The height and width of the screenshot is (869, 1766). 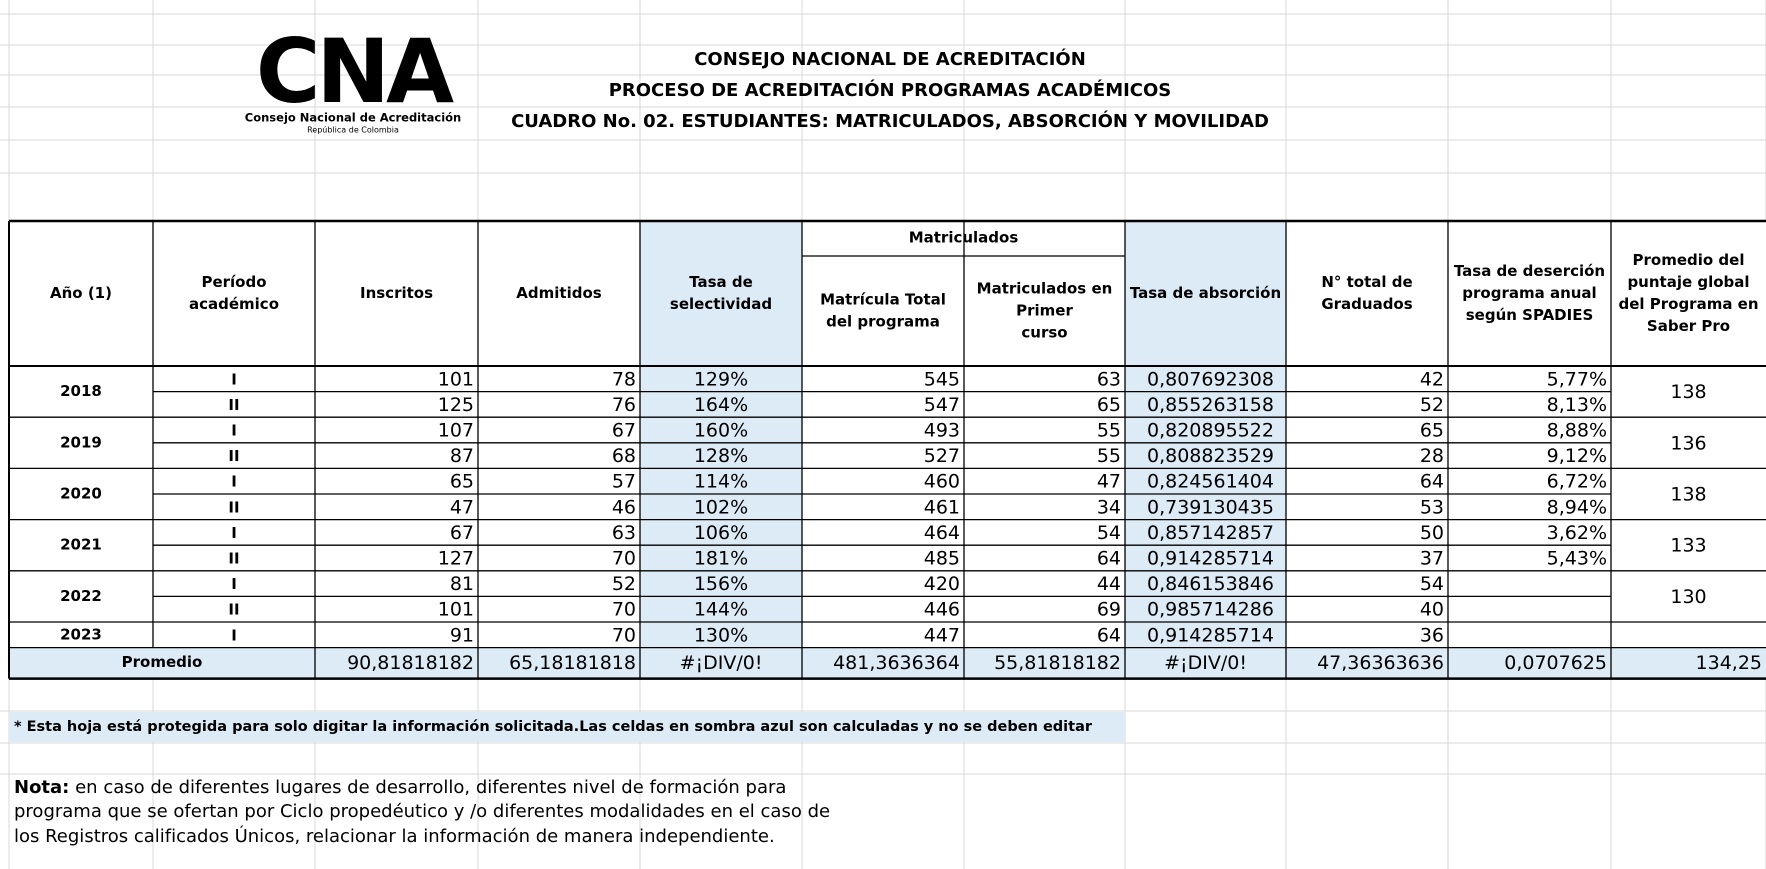 What do you see at coordinates (1577, 431) in the screenshot?
I see `cell-value: 8,88%` at bounding box center [1577, 431].